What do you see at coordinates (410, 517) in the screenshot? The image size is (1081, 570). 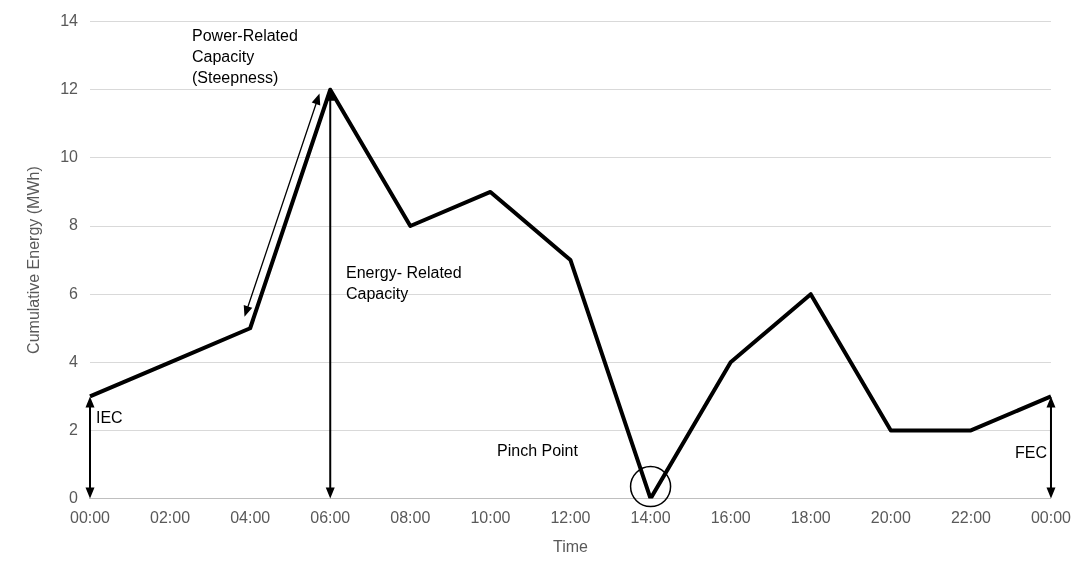 I see `x-tick-label: 08:00` at bounding box center [410, 517].